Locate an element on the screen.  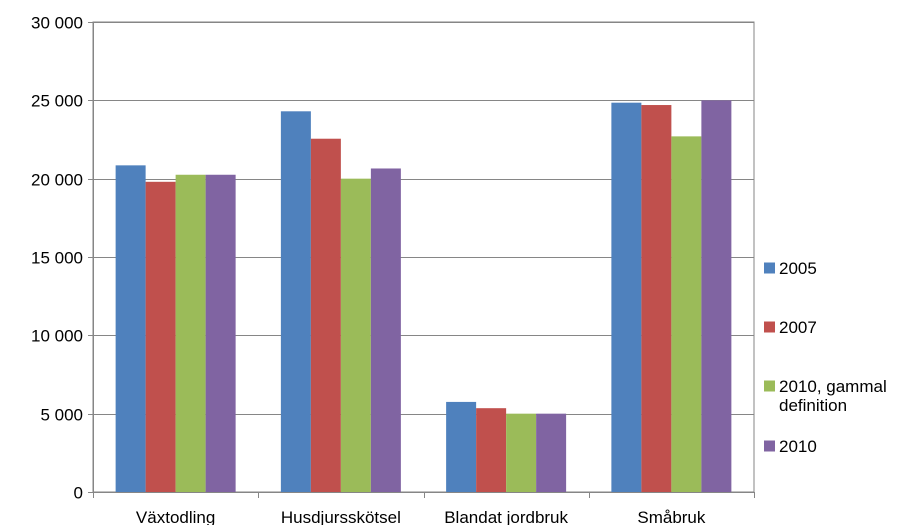
legend-label: 2010, gammal is located at coordinates (833, 386).